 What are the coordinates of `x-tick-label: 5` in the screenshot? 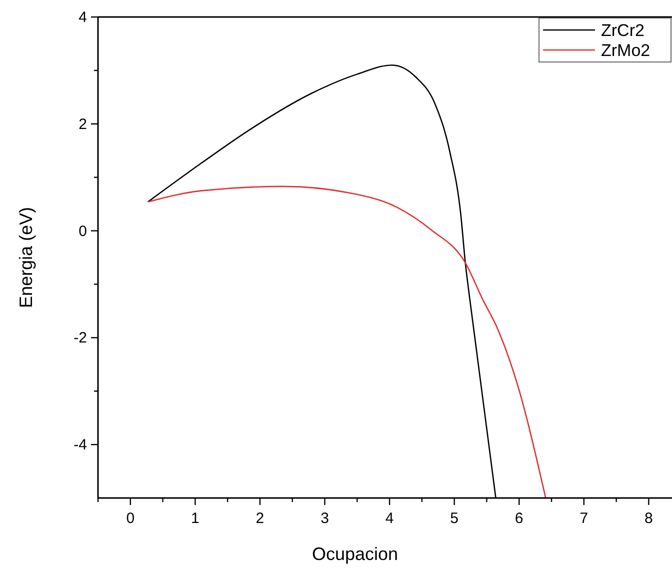 It's located at (454, 518).